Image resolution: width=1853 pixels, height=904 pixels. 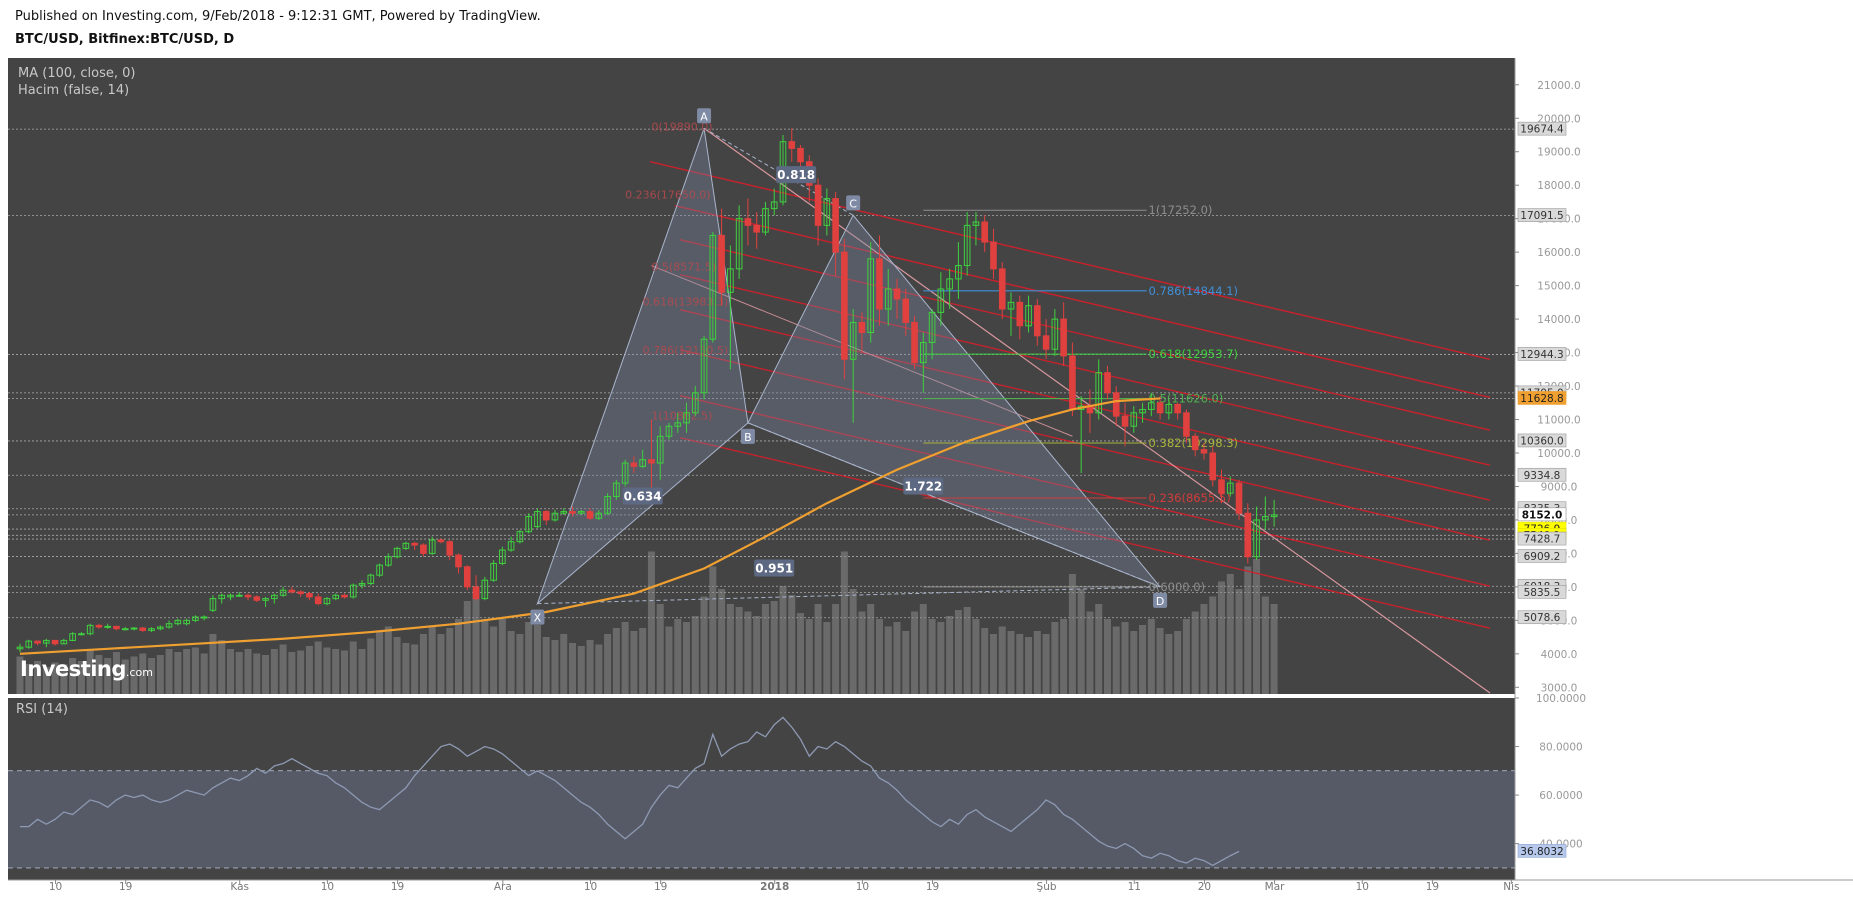 What do you see at coordinates (42, 709) in the screenshot?
I see `rsi-indicator-label: RSI (14)` at bounding box center [42, 709].